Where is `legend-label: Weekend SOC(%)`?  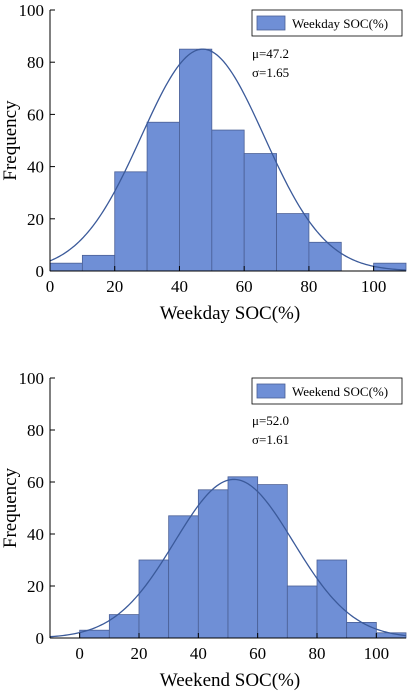 legend-label: Weekend SOC(%) is located at coordinates (340, 391).